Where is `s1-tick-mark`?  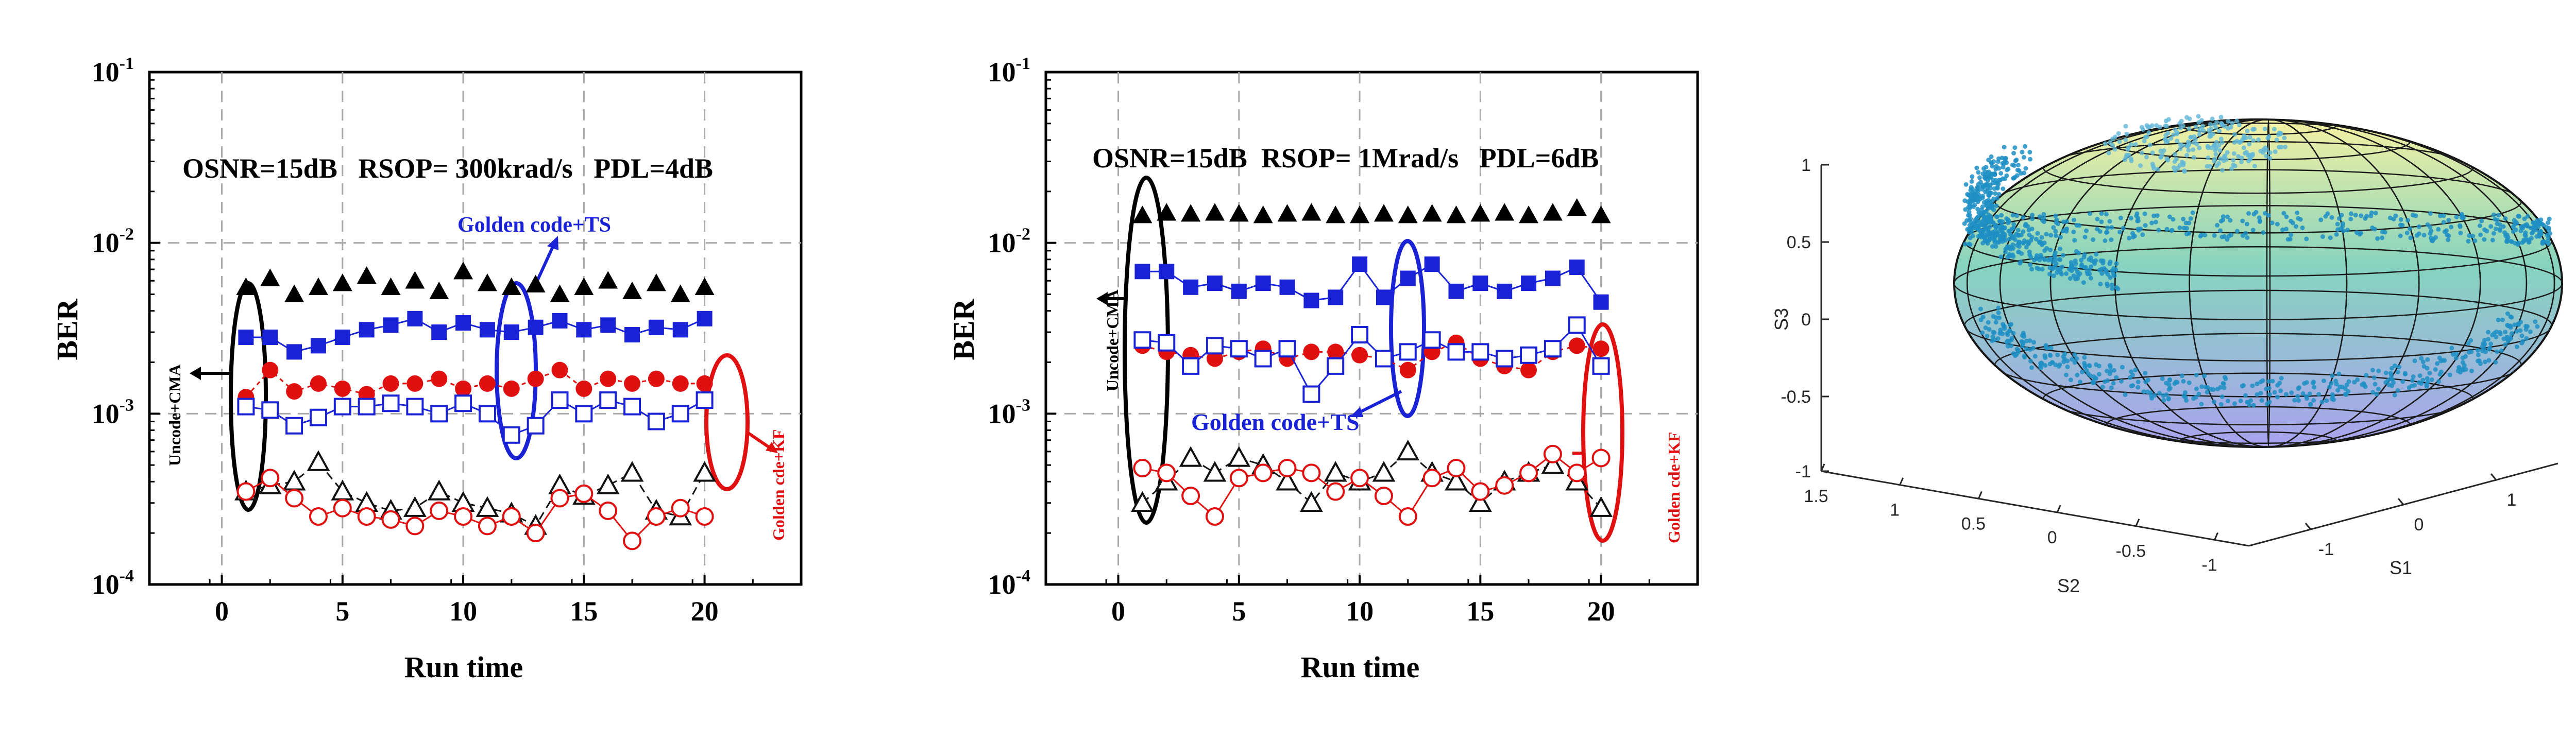
s1-tick-mark is located at coordinates (2308, 526).